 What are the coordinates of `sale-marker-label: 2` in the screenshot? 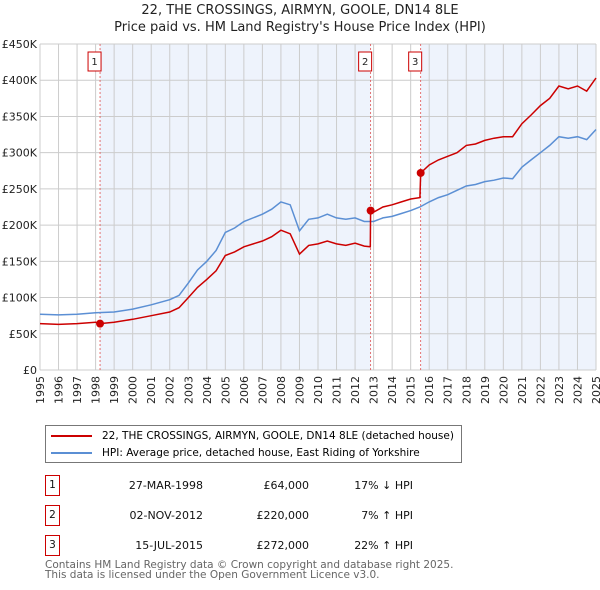 It's located at (365, 62).